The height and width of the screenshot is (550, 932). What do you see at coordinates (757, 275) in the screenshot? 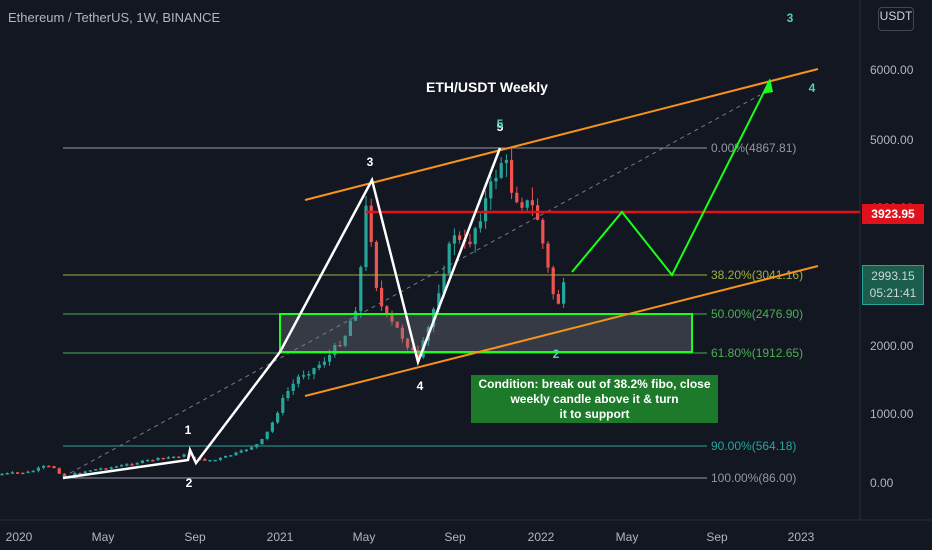
I see `fib-level-label: 38.20%(3041.16)` at bounding box center [757, 275].